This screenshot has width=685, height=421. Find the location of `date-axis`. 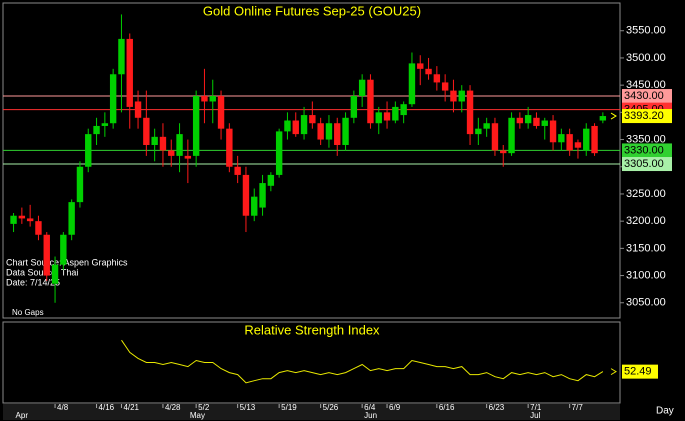

date-axis is located at coordinates (311, 412).